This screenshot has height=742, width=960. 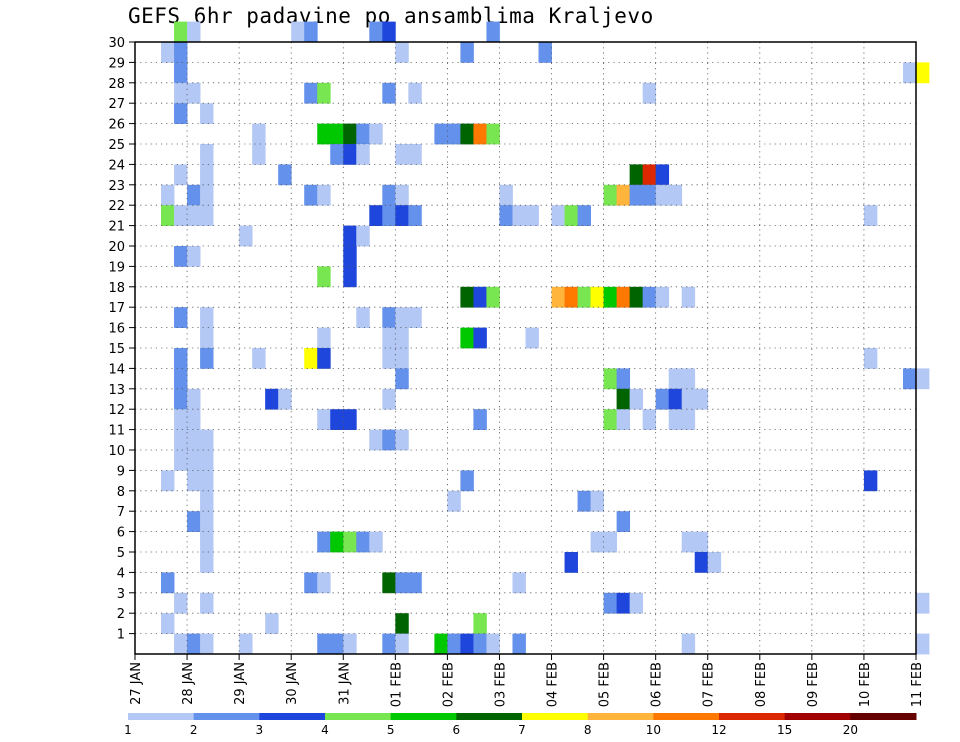 What do you see at coordinates (116, 247) in the screenshot?
I see `y-tick-label: 20` at bounding box center [116, 247].